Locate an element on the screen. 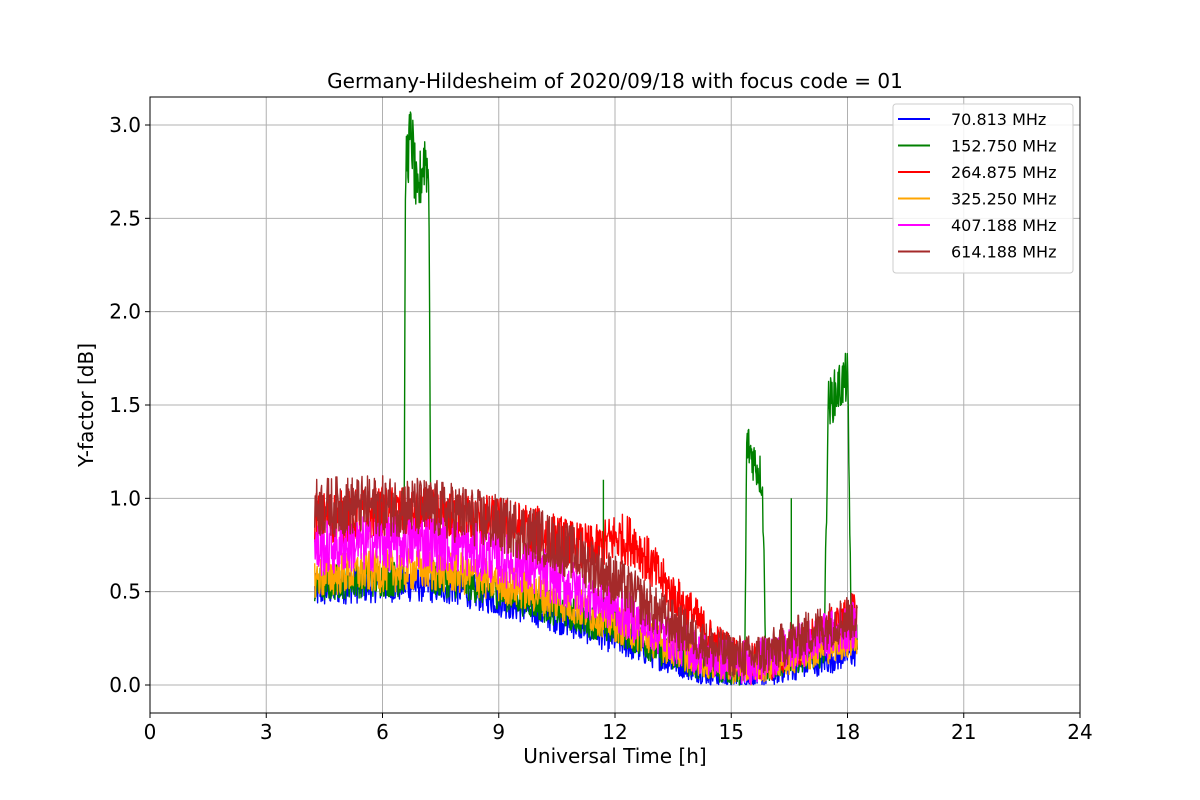 This screenshot has width=1200, height=800. legend-label: 407.188 MHz is located at coordinates (1003, 225).